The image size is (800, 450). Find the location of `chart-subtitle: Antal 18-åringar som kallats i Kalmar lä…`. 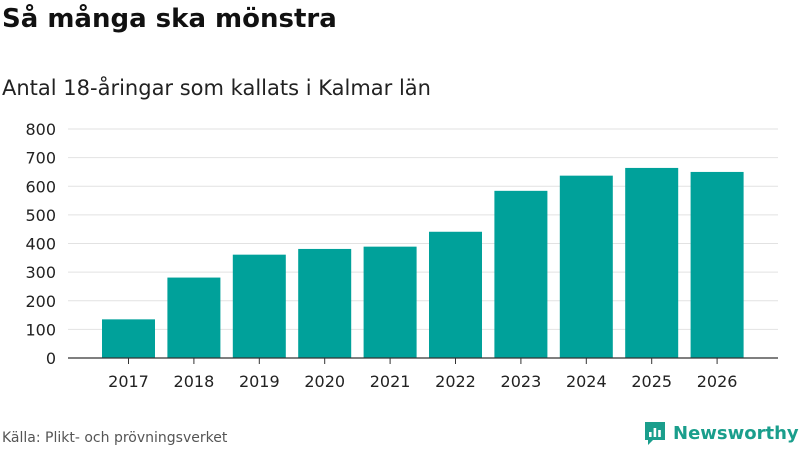

chart-subtitle: Antal 18-åringar som kallats i Kalmar lä… is located at coordinates (216, 88).